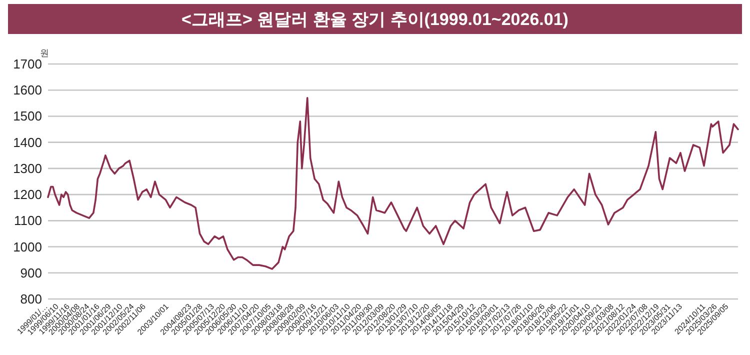 The image size is (750, 355). I want to click on y-tick-label: 1700, so click(27, 64).